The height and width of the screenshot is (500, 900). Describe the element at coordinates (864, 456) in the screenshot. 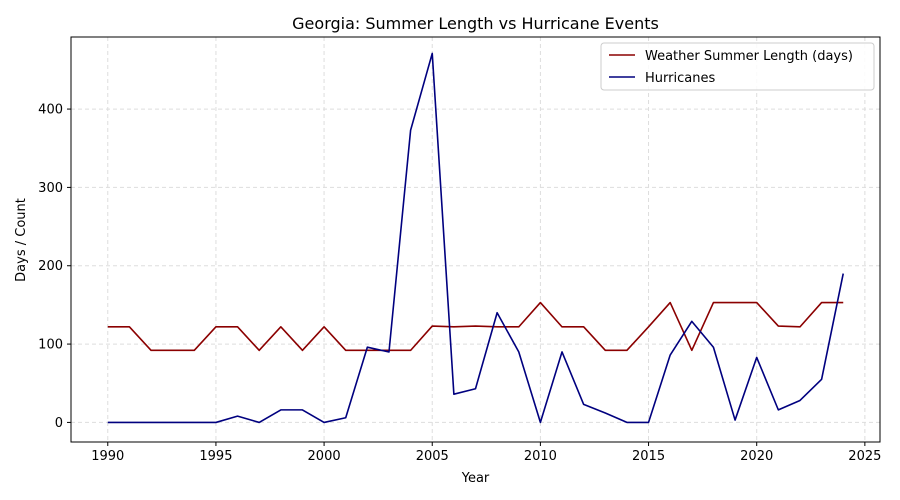

I see `x-tick-label: 2025` at that location.